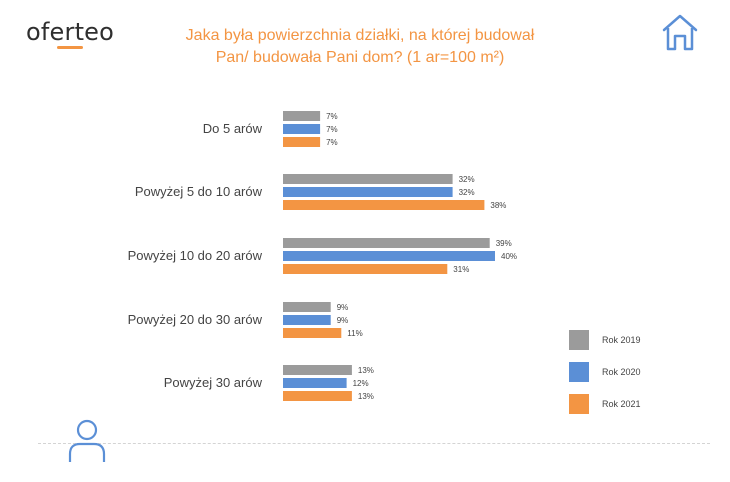  What do you see at coordinates (621, 372) in the screenshot?
I see `legend-label: Rok 2020` at bounding box center [621, 372].